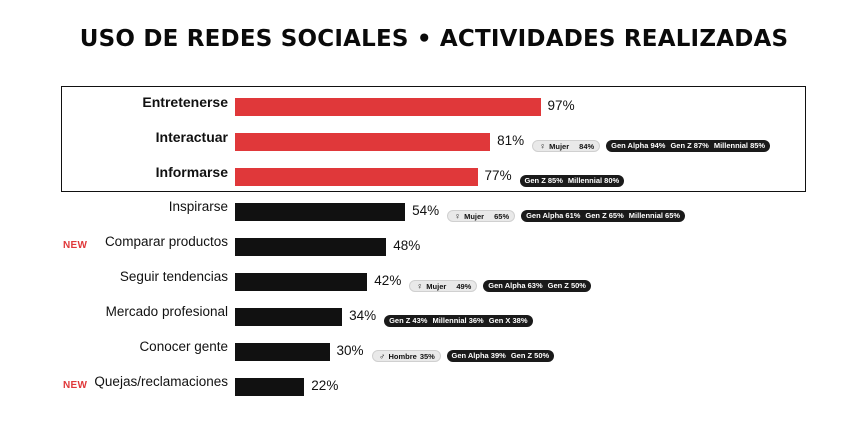  Describe the element at coordinates (191, 137) in the screenshot. I see `category-label: Interactuar` at that location.